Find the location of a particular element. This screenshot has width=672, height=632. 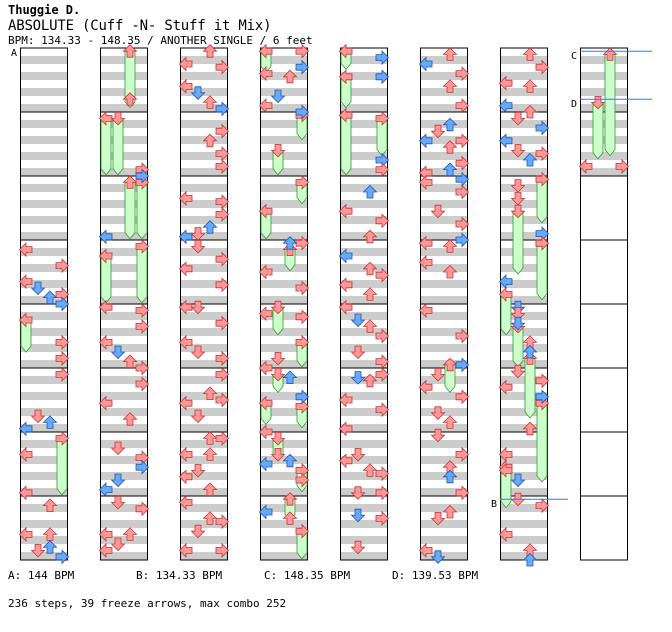

bpm-marker-label: C is located at coordinates (574, 56).